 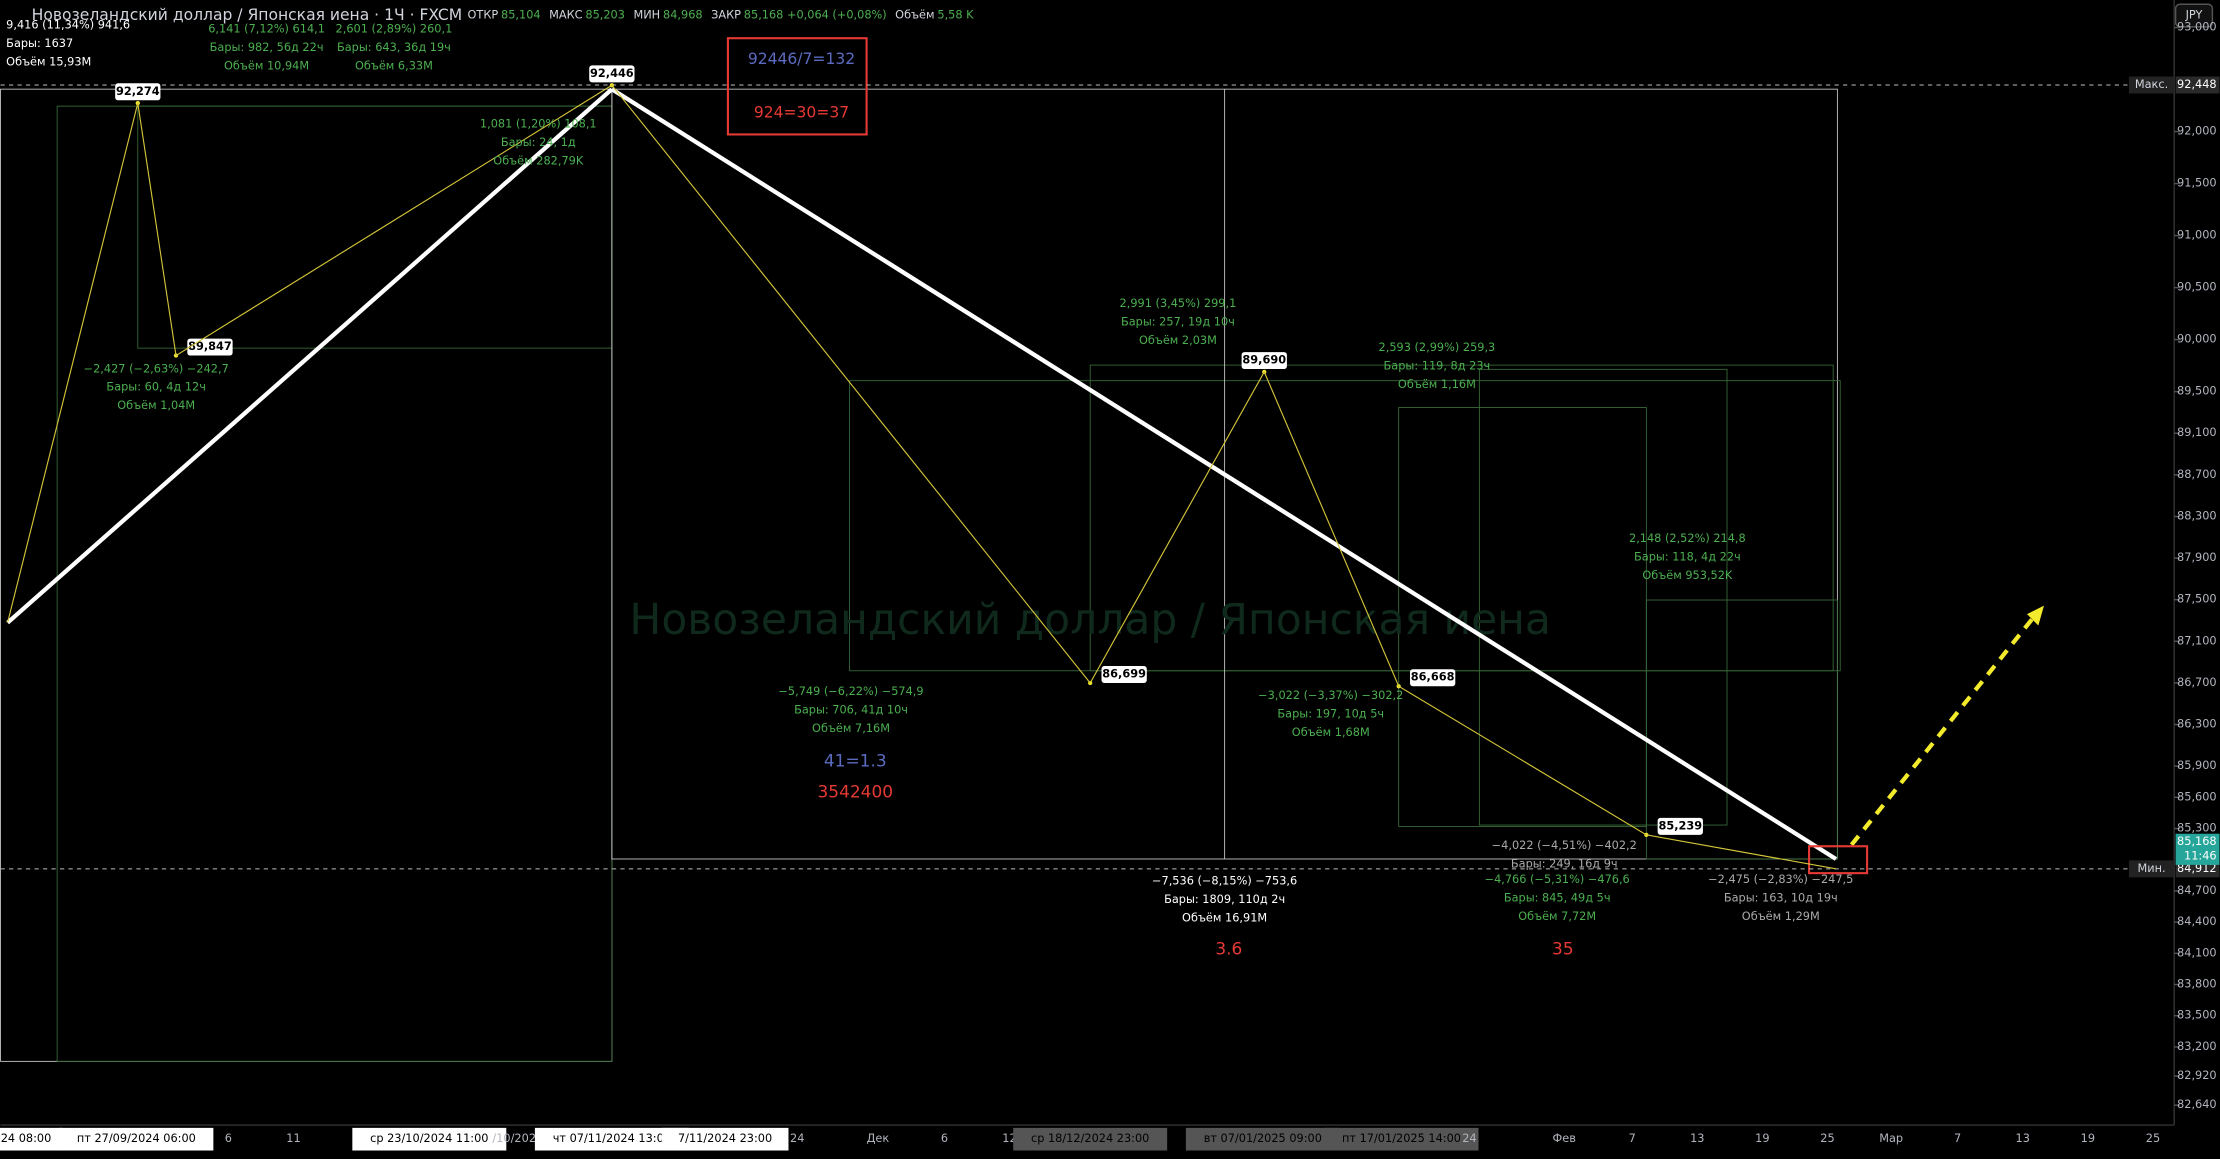 I want to click on price-label: 90,500, so click(x=2197, y=287).